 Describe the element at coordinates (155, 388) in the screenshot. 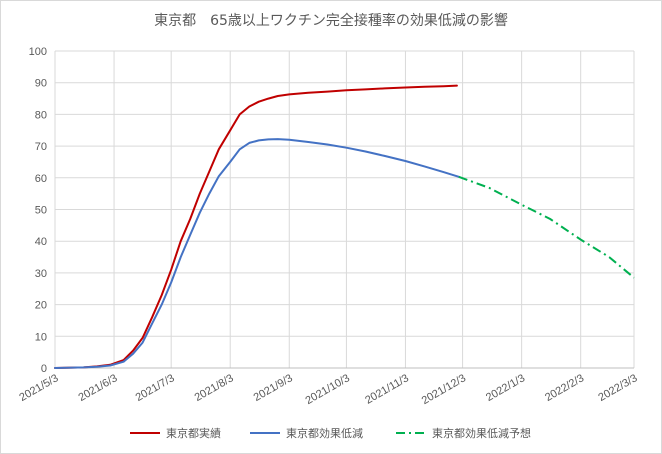

I see `x-tick-label: 2021/7/3` at that location.